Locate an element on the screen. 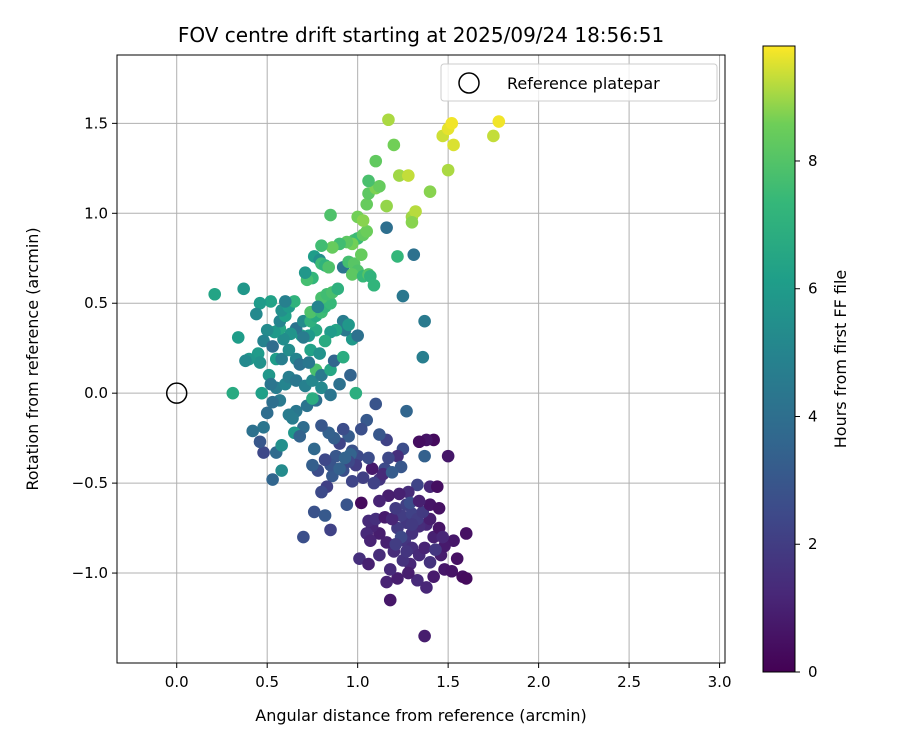  x-tick-label: 1.5 is located at coordinates (448, 682).